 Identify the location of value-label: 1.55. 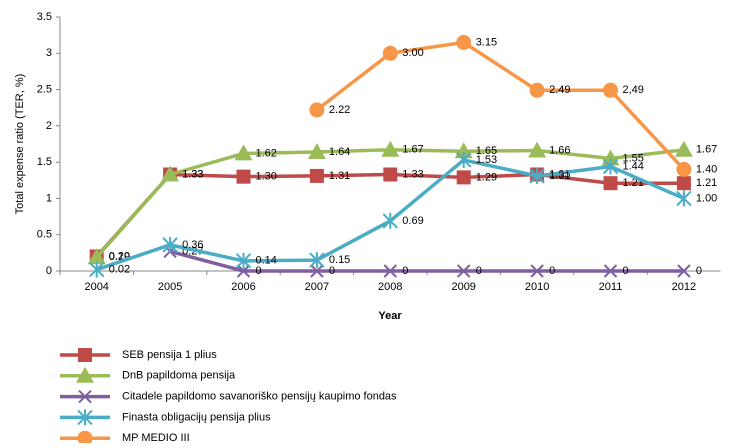
(633, 158).